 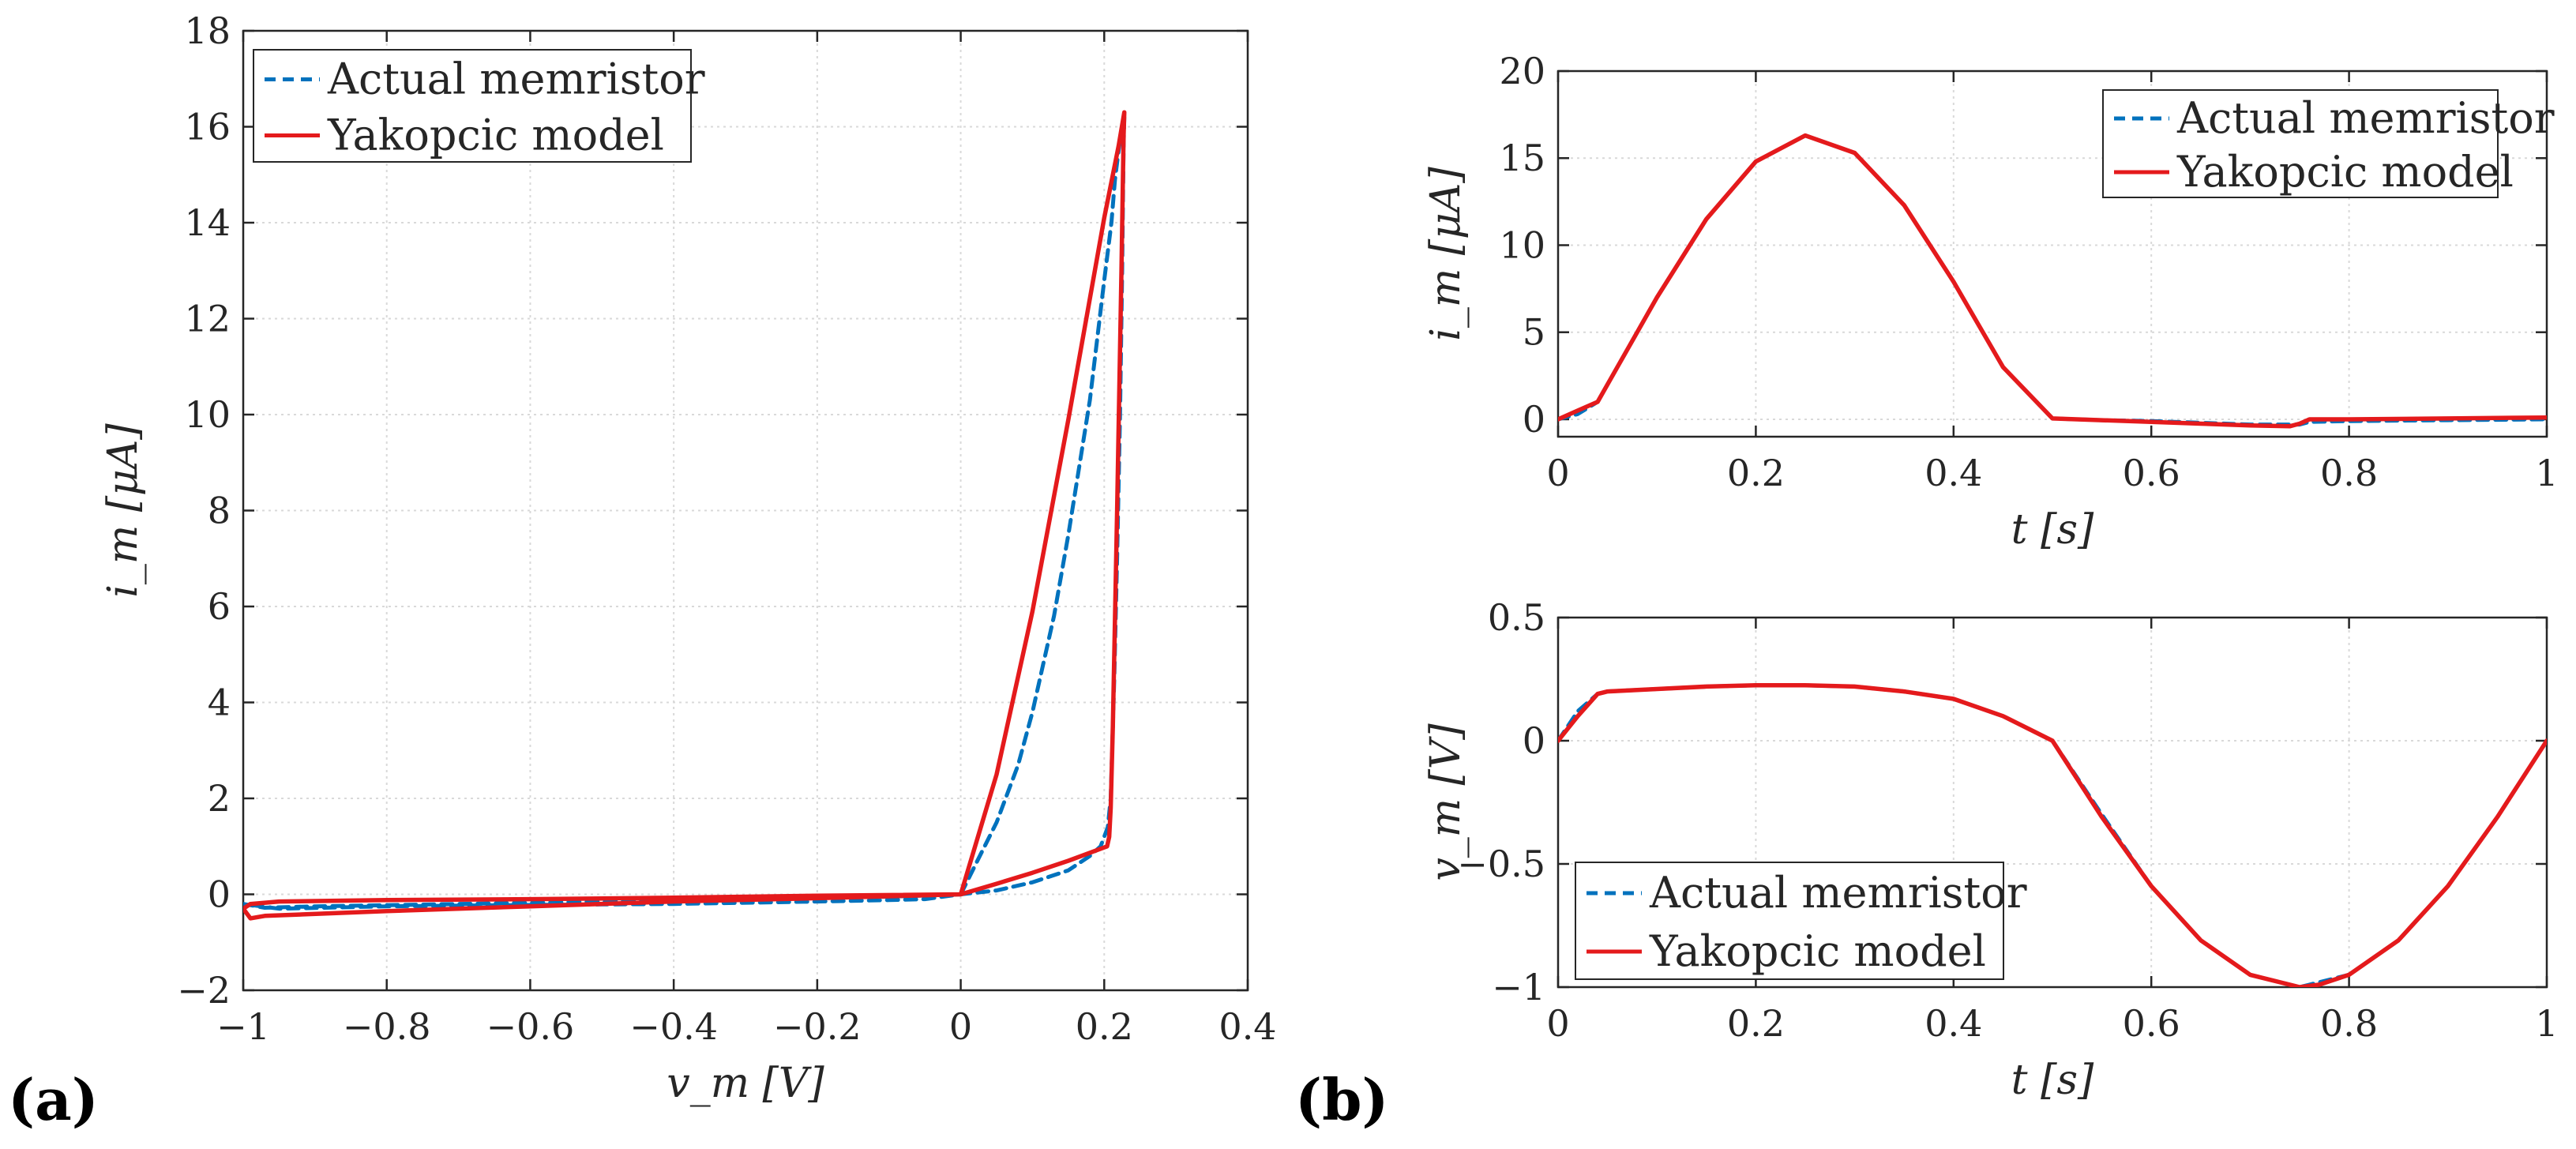 I want to click on y-tick-label: 8, so click(x=219, y=511).